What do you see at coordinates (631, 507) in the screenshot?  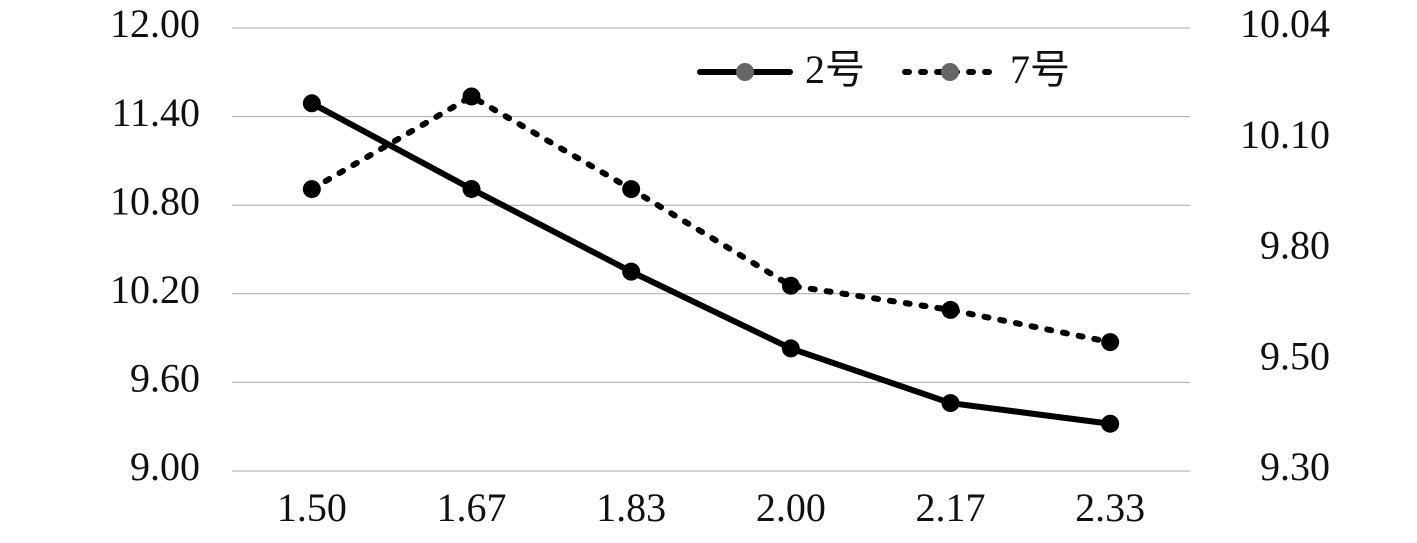 I see `x-tick-label: 1.83` at bounding box center [631, 507].